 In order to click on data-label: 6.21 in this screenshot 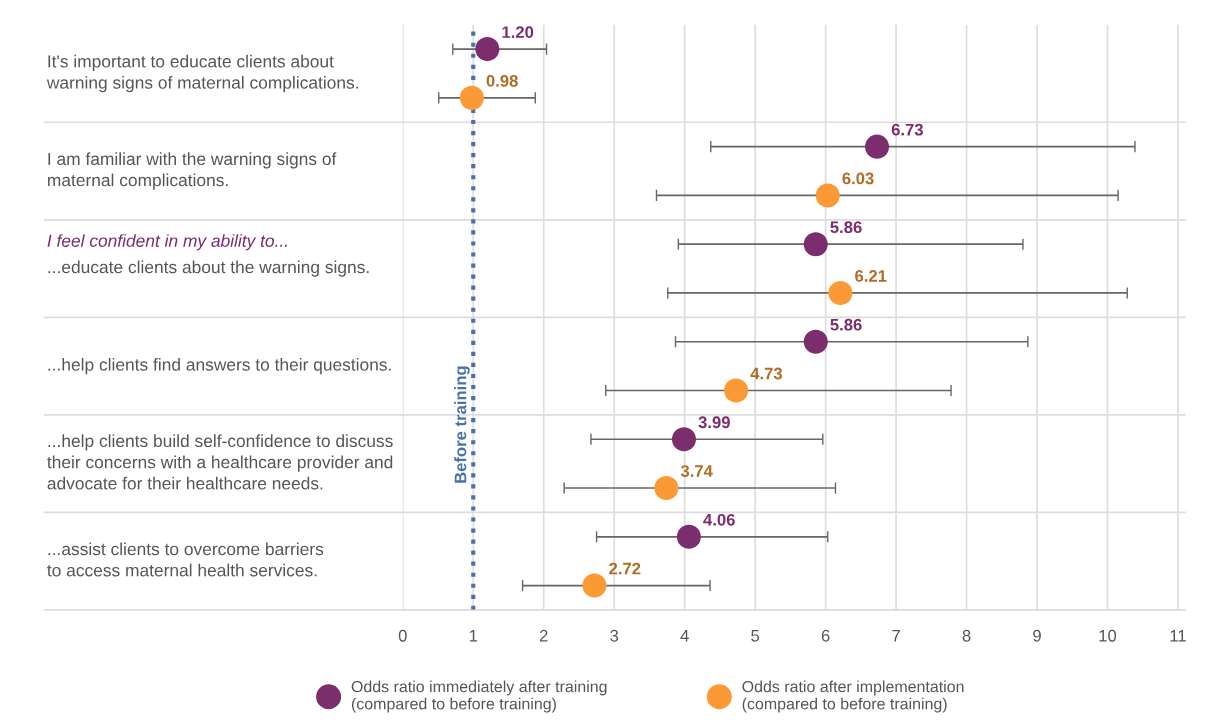, I will do `click(871, 276)`.